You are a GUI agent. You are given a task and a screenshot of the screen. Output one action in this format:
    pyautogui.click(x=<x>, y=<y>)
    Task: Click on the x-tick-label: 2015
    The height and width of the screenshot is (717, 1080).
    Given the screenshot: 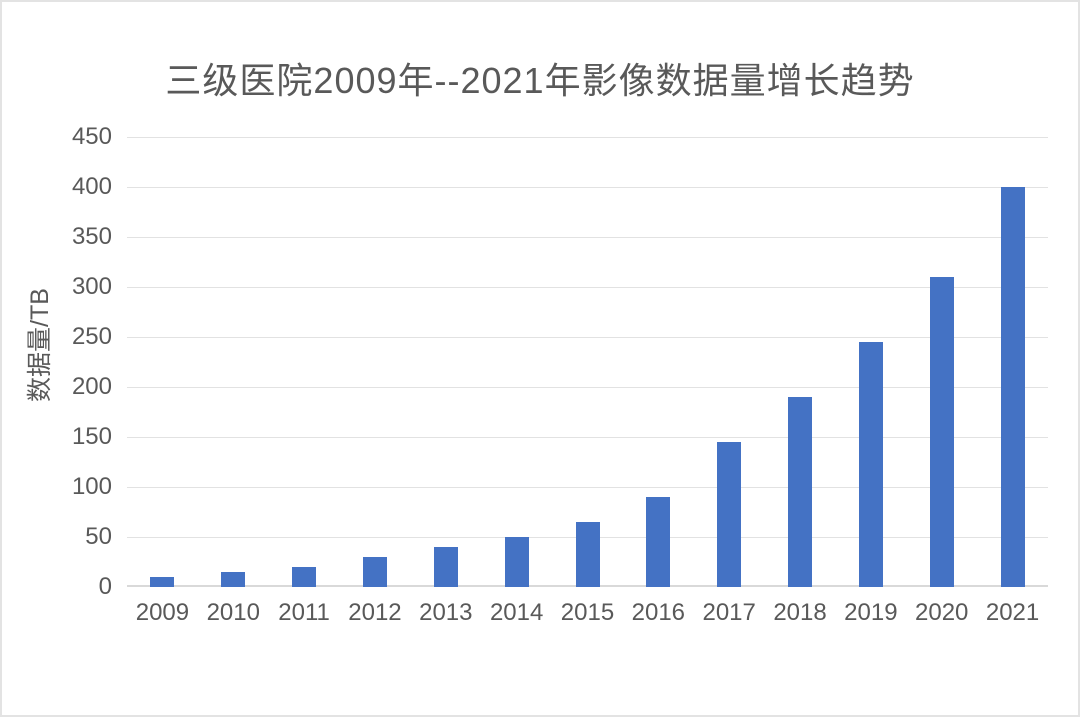 What is the action you would take?
    pyautogui.click(x=587, y=612)
    